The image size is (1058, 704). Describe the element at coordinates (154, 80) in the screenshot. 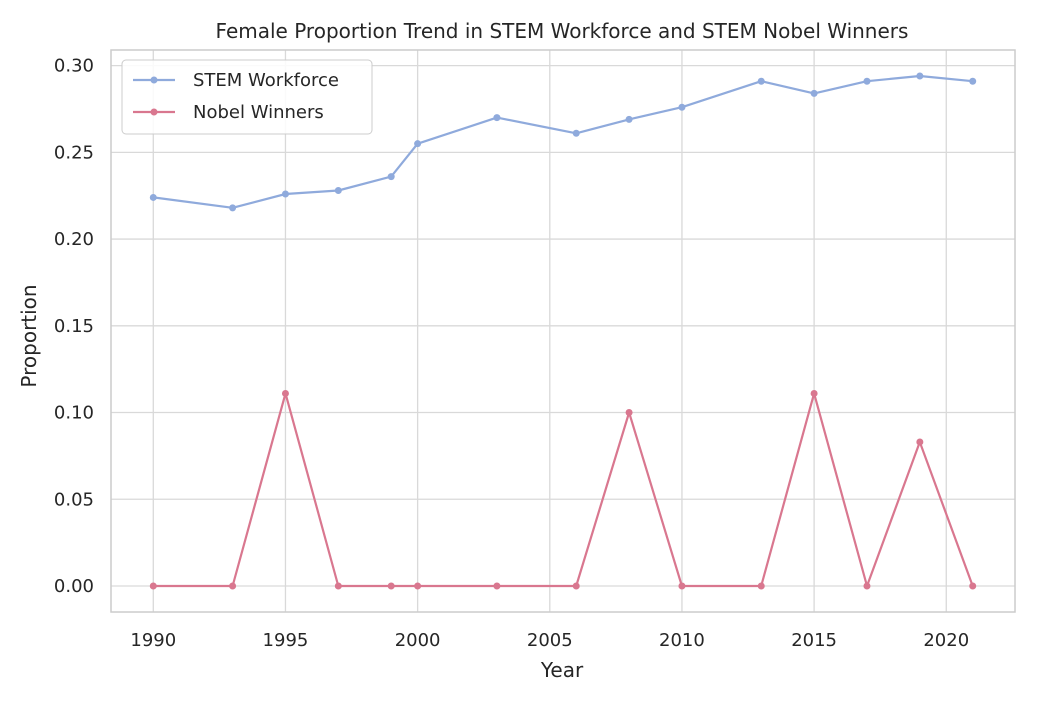

I see `legend-marker-stem-workforce` at that location.